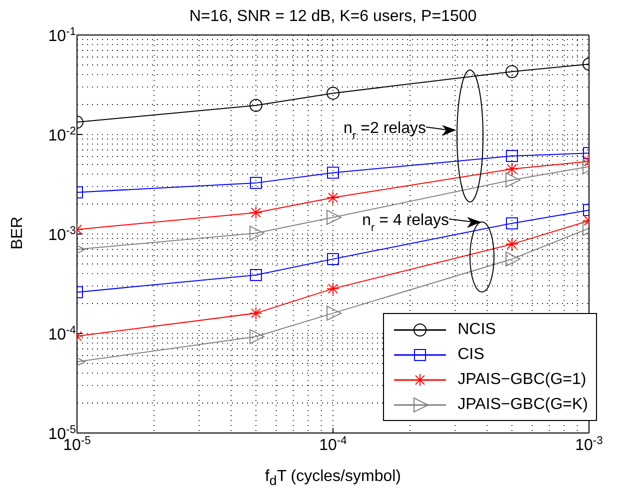  I want to click on legend-label: JPAIS−GBC(G=K), so click(523, 405).